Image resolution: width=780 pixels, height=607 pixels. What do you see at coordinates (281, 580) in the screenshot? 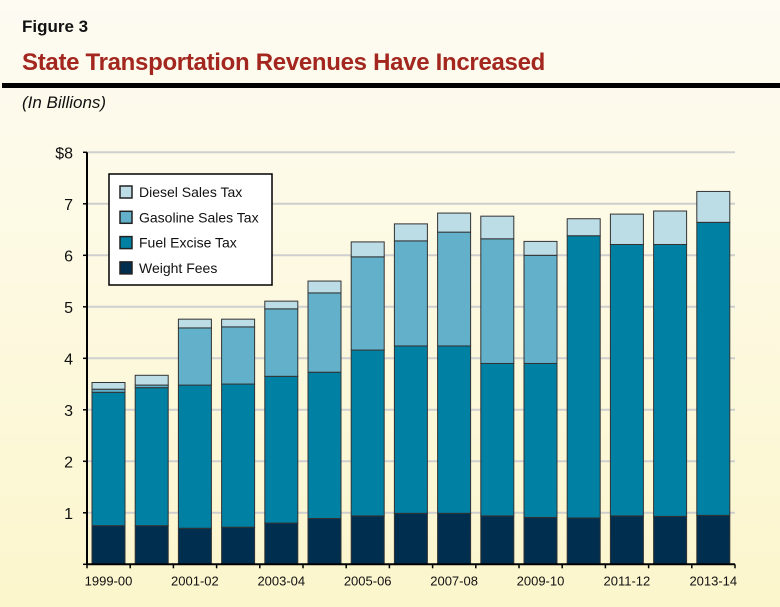
I see `x-tick-label: 2003-04` at bounding box center [281, 580].